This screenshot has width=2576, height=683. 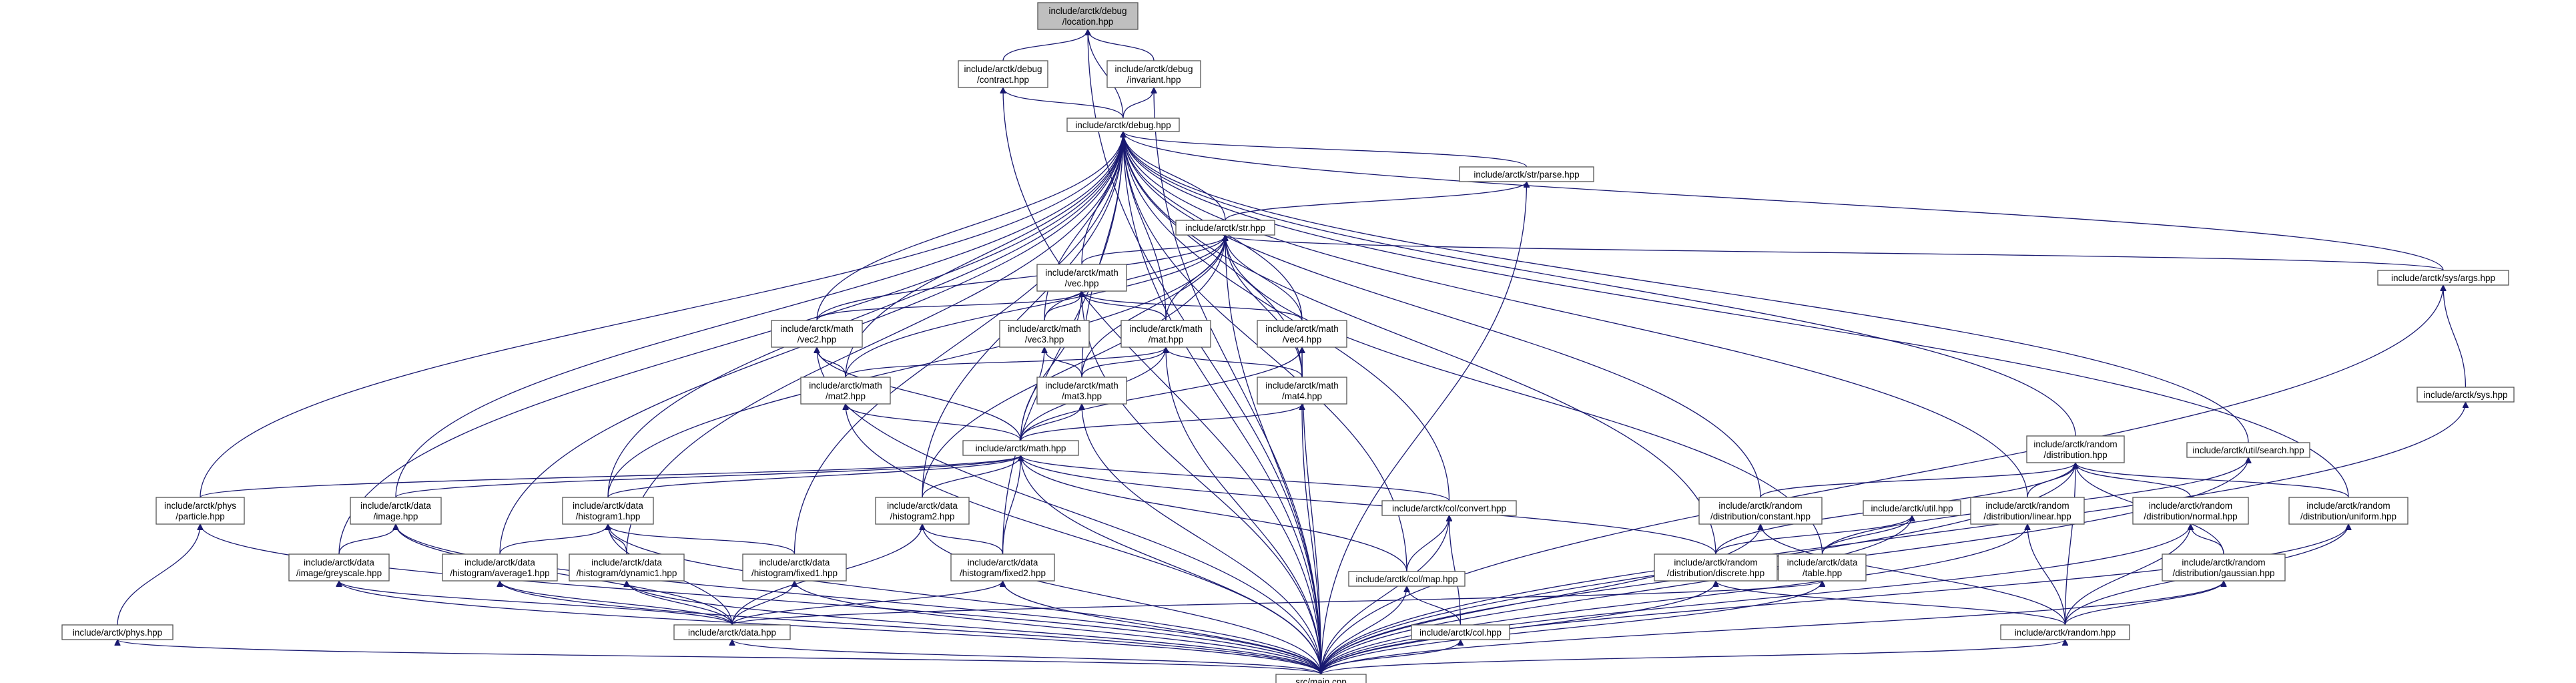 I want to click on node-sys: include/arctk/sys.hpp, so click(x=2466, y=395).